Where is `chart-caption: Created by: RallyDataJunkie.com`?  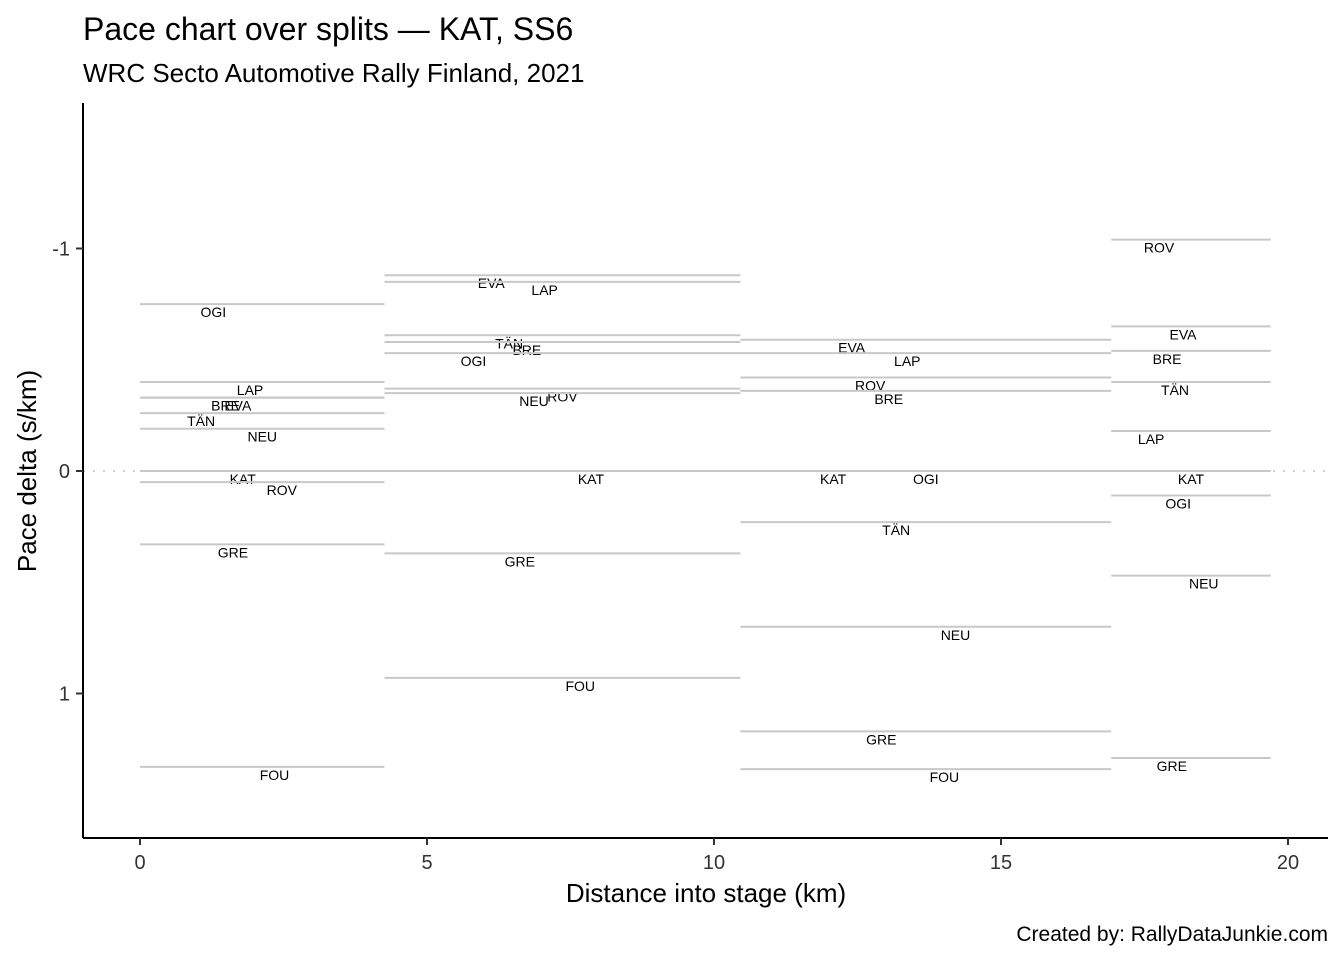 chart-caption: Created by: RallyDataJunkie.com is located at coordinates (1172, 934).